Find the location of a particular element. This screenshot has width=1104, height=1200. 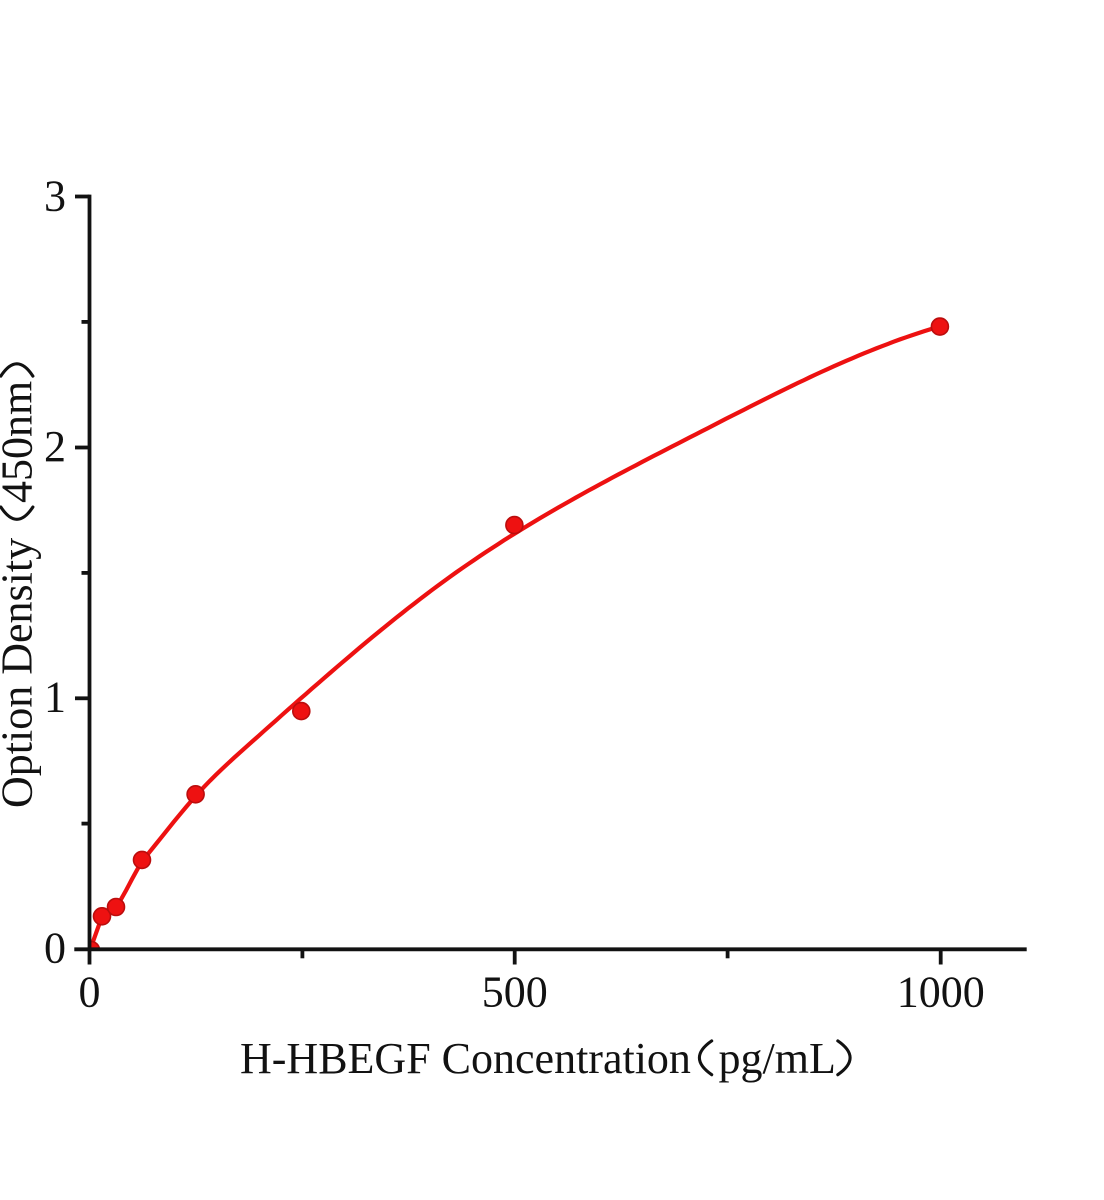

svg-text: 450nm is located at coordinates (21, 442).